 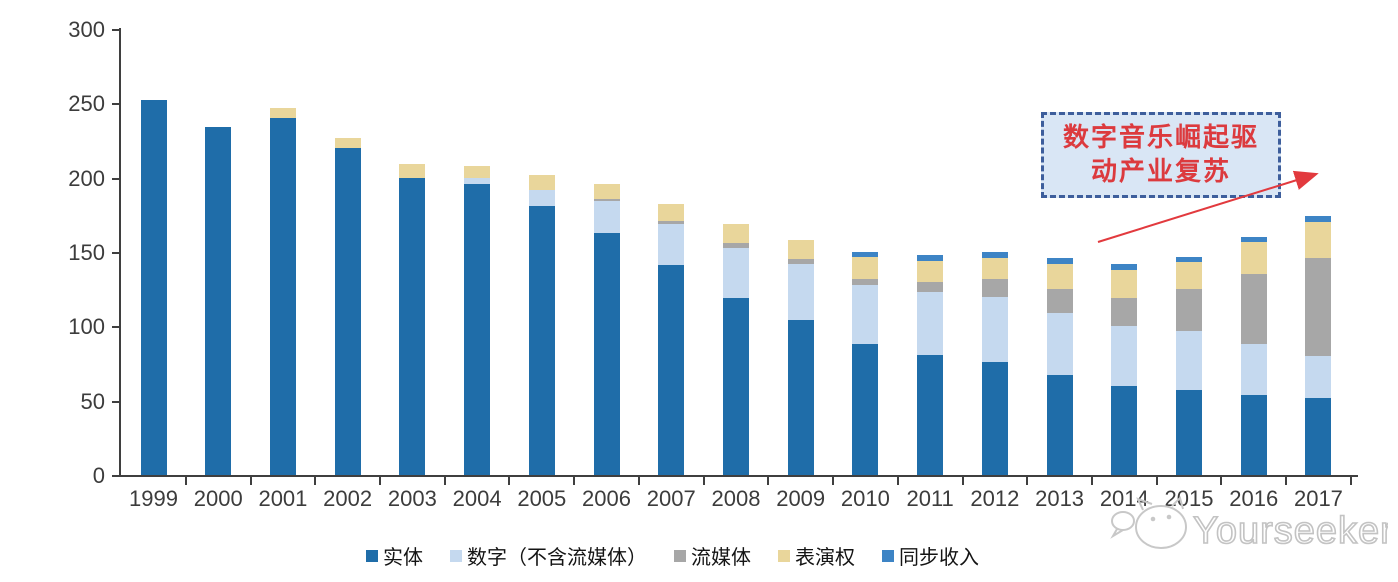 I want to click on x-axis-label: 2001, so click(x=283, y=498).